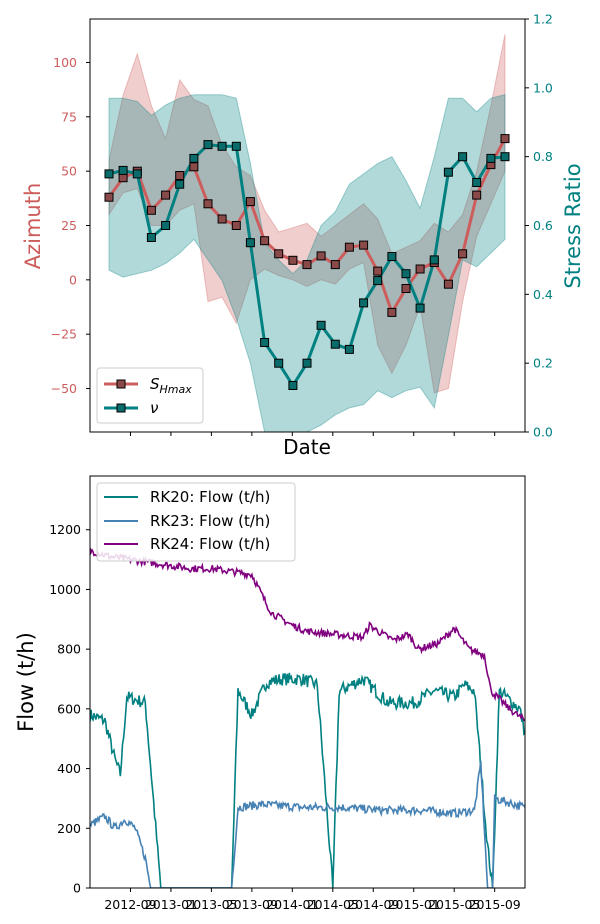 This screenshot has height=924, width=600. I want to click on bottom-y-tick-label: 1200, so click(65, 529).